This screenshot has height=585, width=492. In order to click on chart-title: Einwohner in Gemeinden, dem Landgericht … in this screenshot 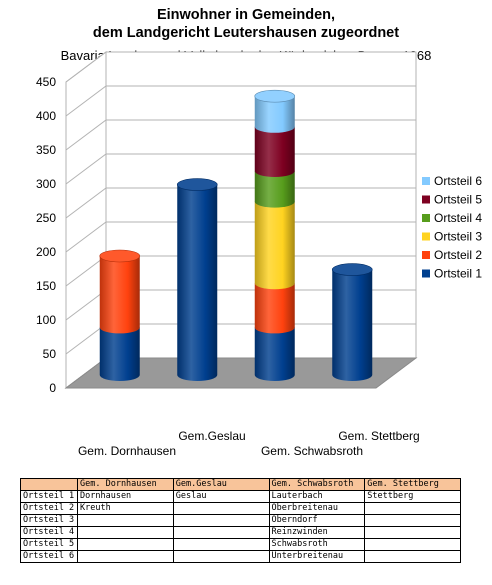, I will do `click(246, 24)`.